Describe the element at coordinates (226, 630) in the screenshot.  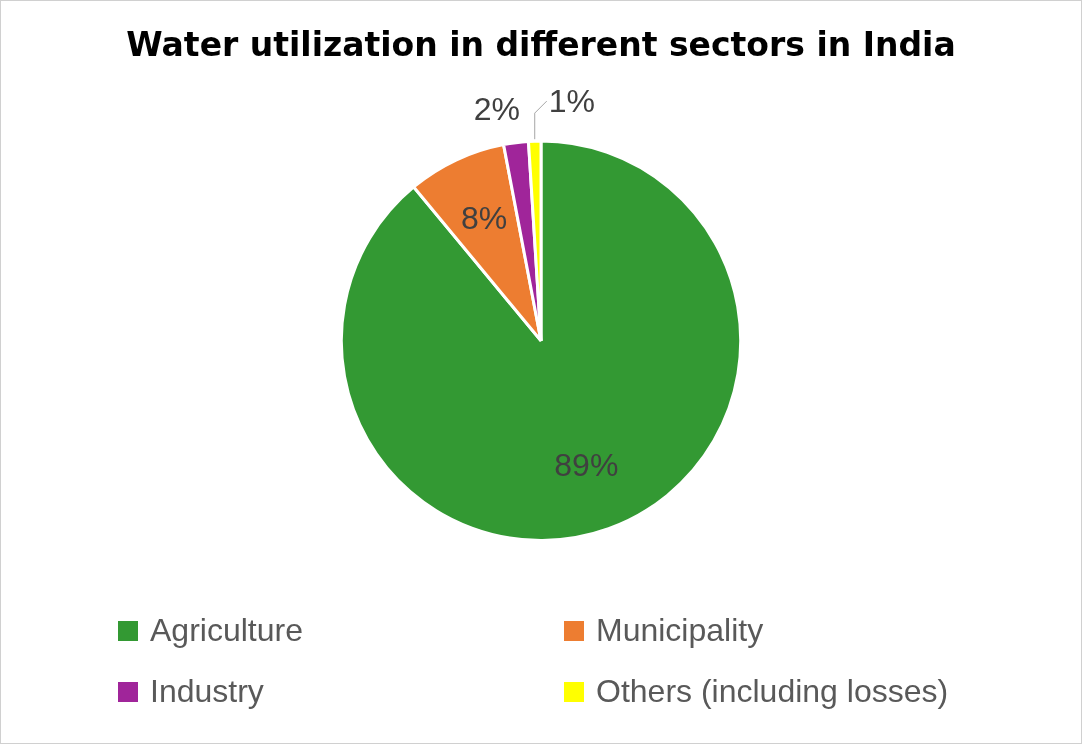
I see `legend-label: Agriculture` at that location.